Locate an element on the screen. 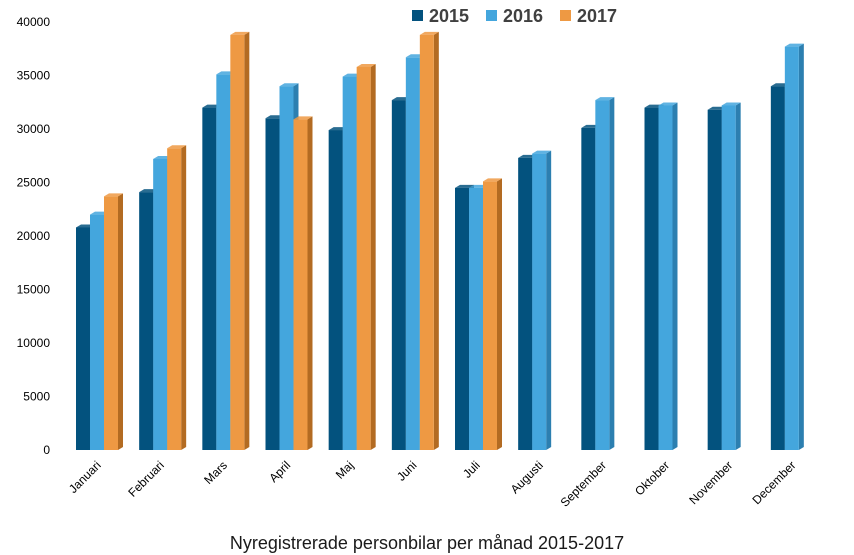 This screenshot has height=555, width=854. legend-swatch-2017 is located at coordinates (565, 15).